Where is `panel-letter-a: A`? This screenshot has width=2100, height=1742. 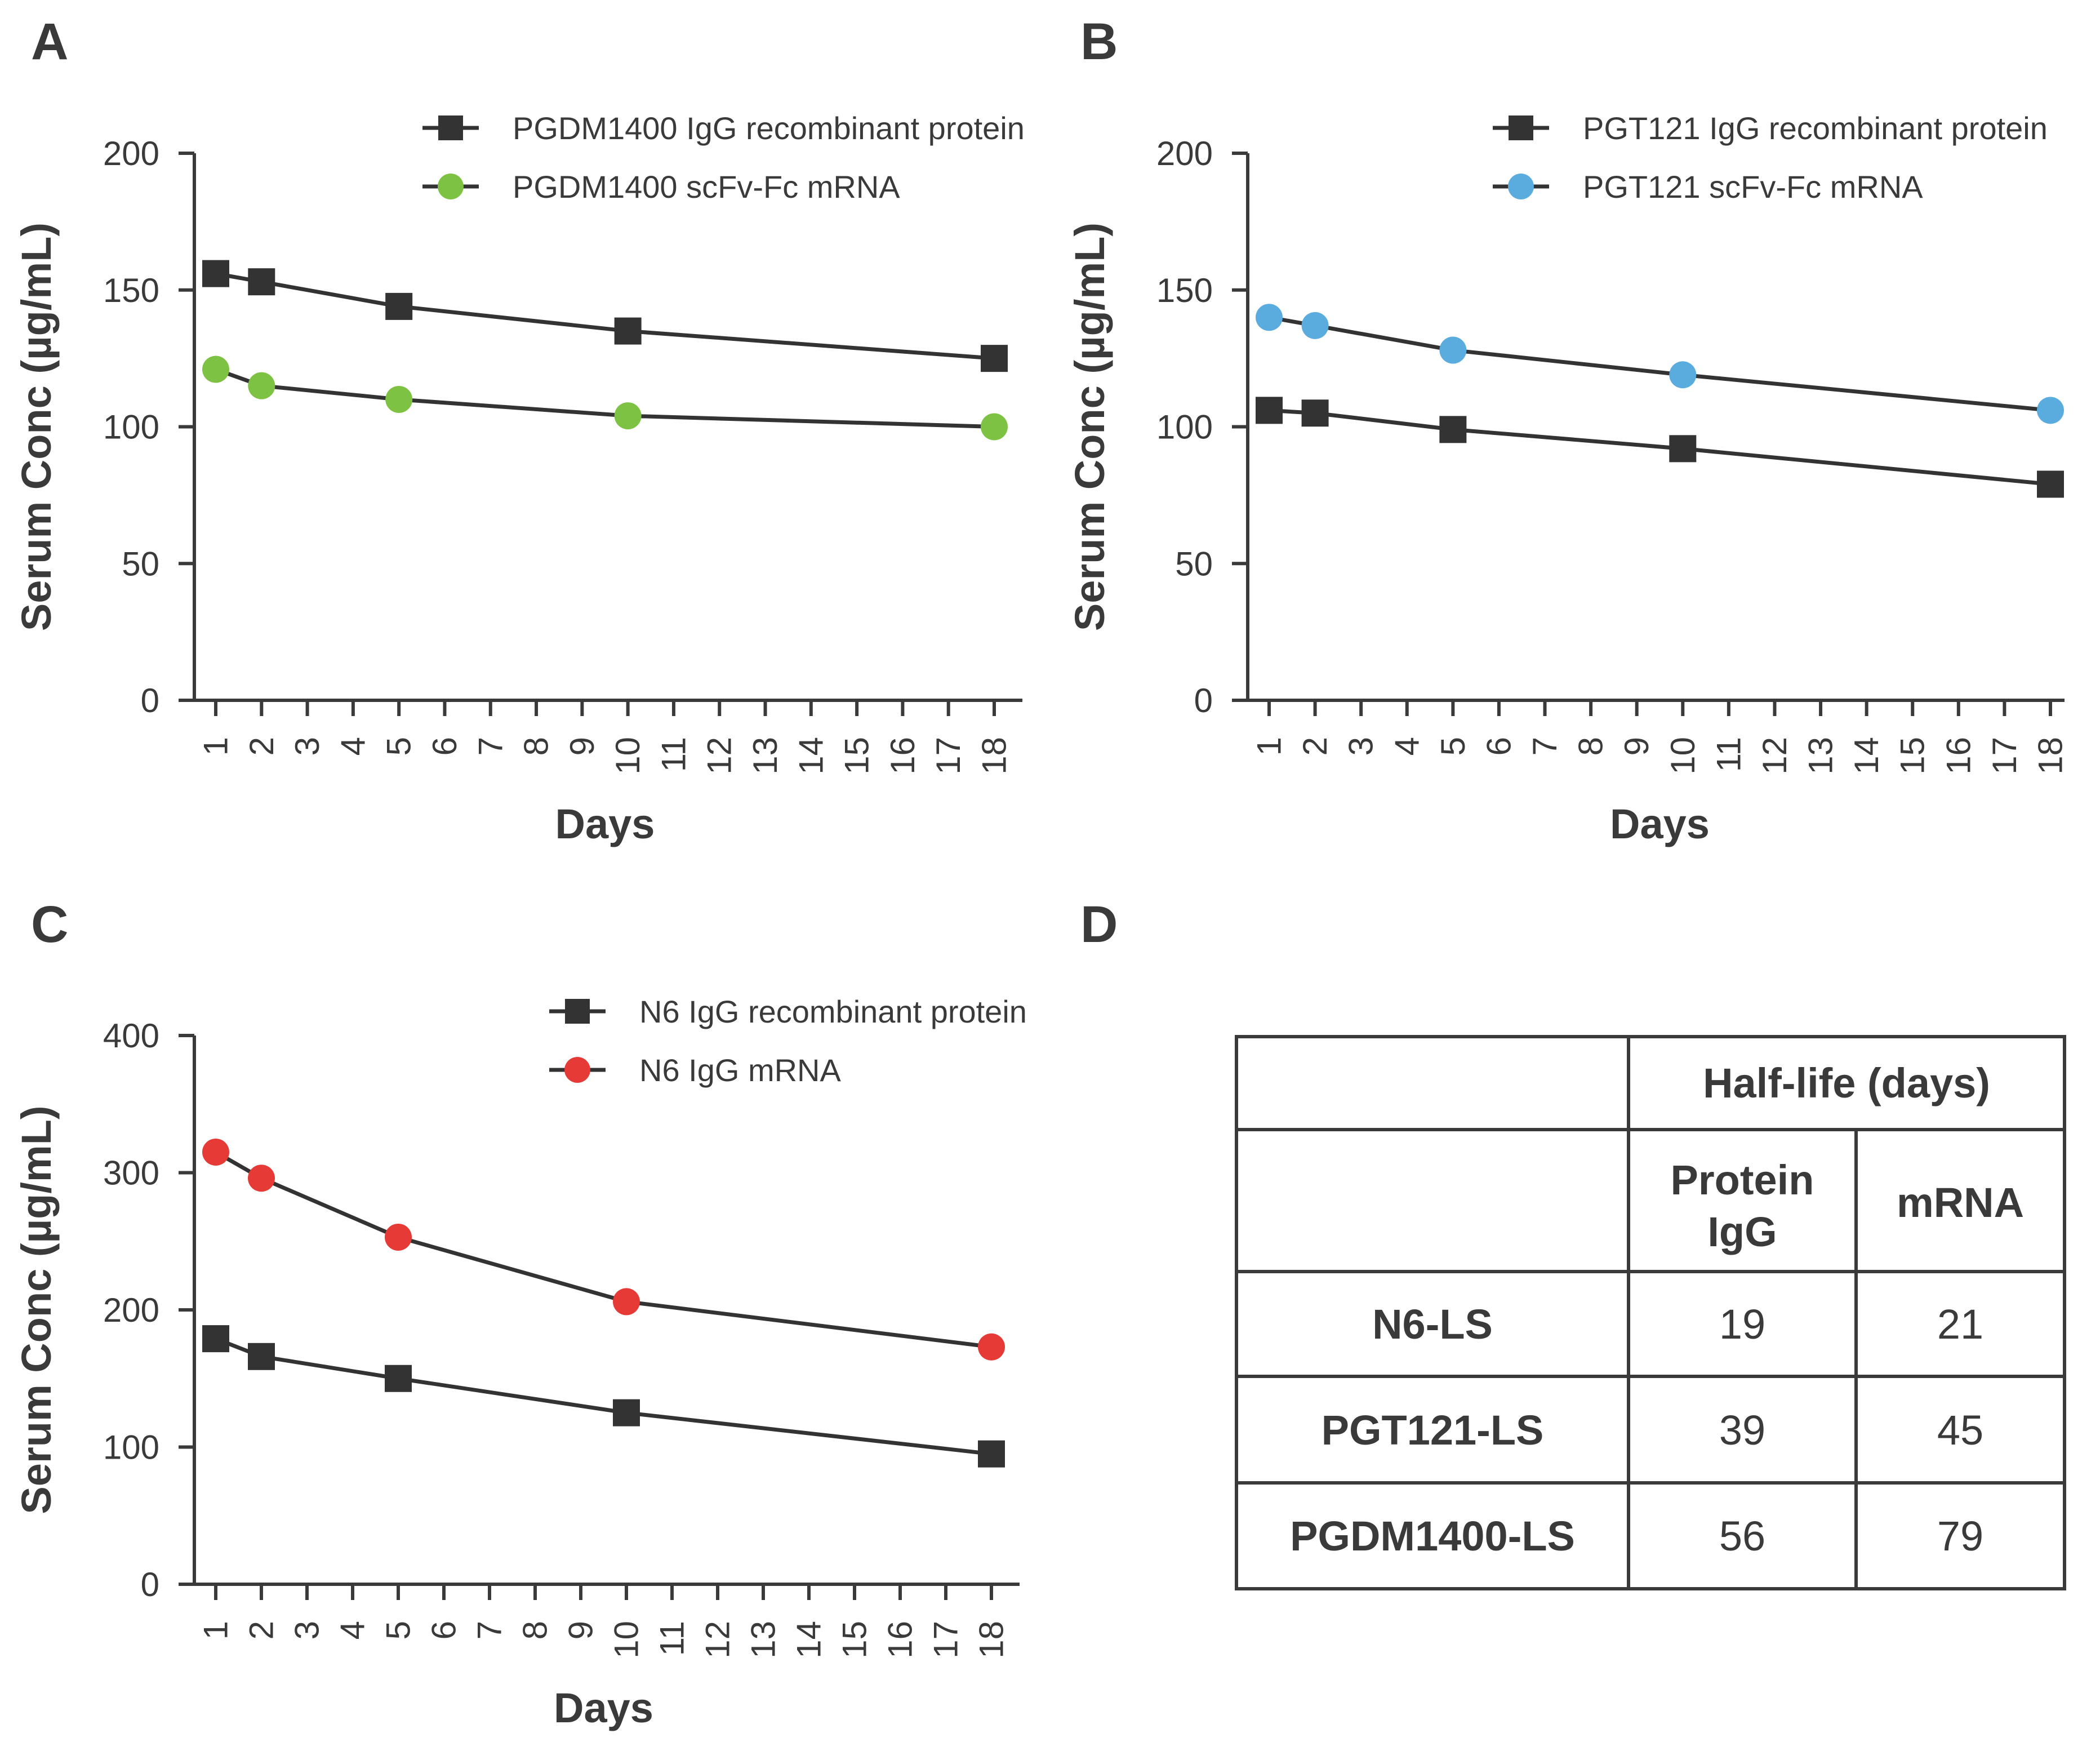
panel-letter-a: A is located at coordinates (49, 41).